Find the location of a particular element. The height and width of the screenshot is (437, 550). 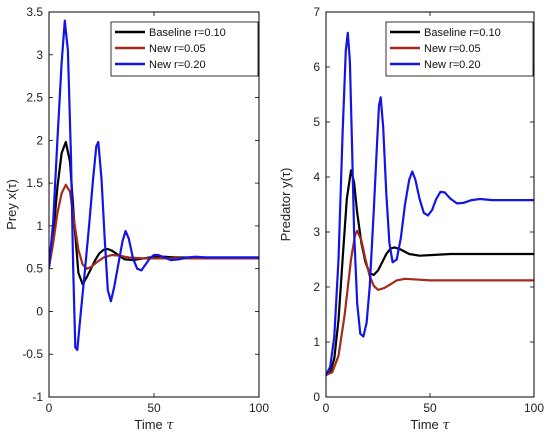

y-tick-label: 5 is located at coordinates (316, 122).